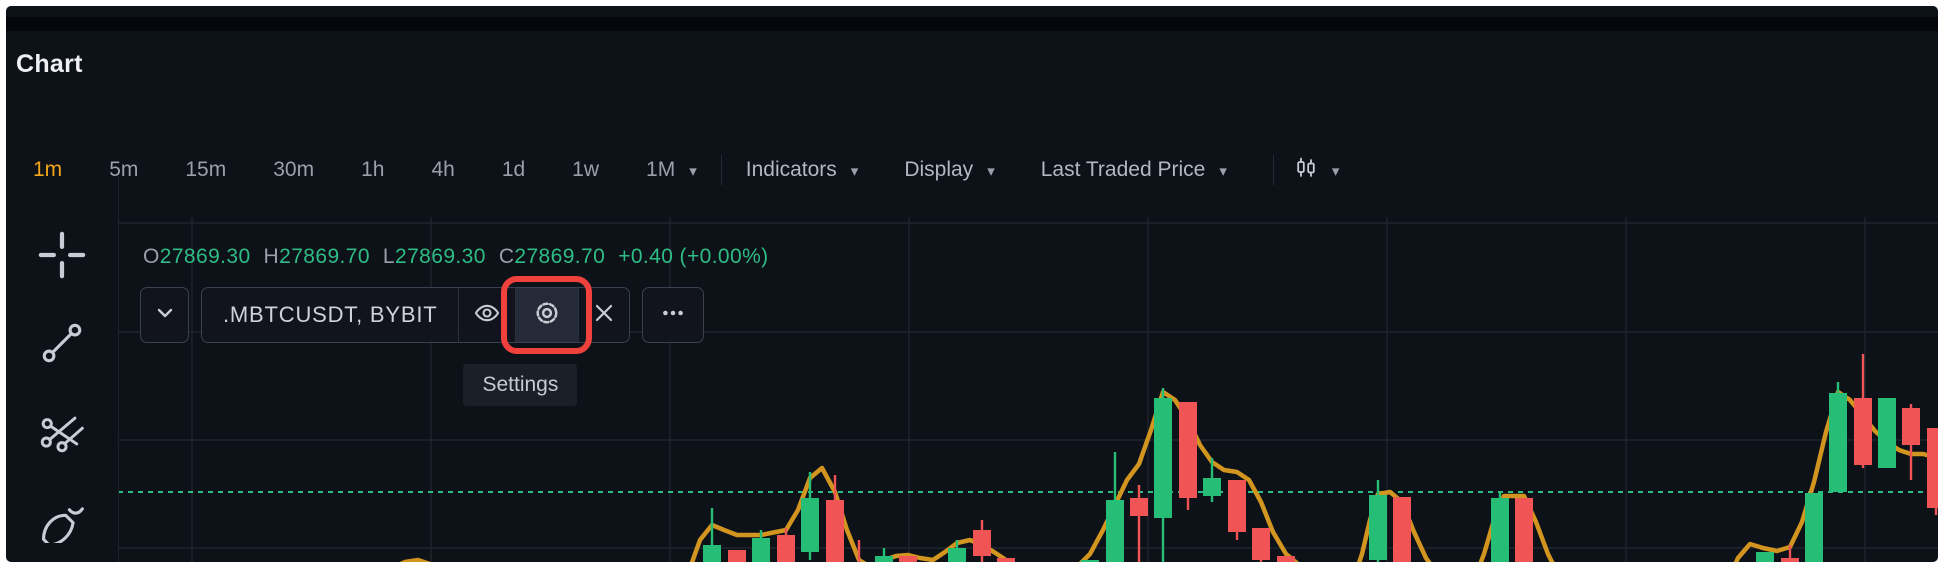 The height and width of the screenshot is (568, 1944). What do you see at coordinates (206, 169) in the screenshot?
I see `timeframe-15m: 15m` at bounding box center [206, 169].